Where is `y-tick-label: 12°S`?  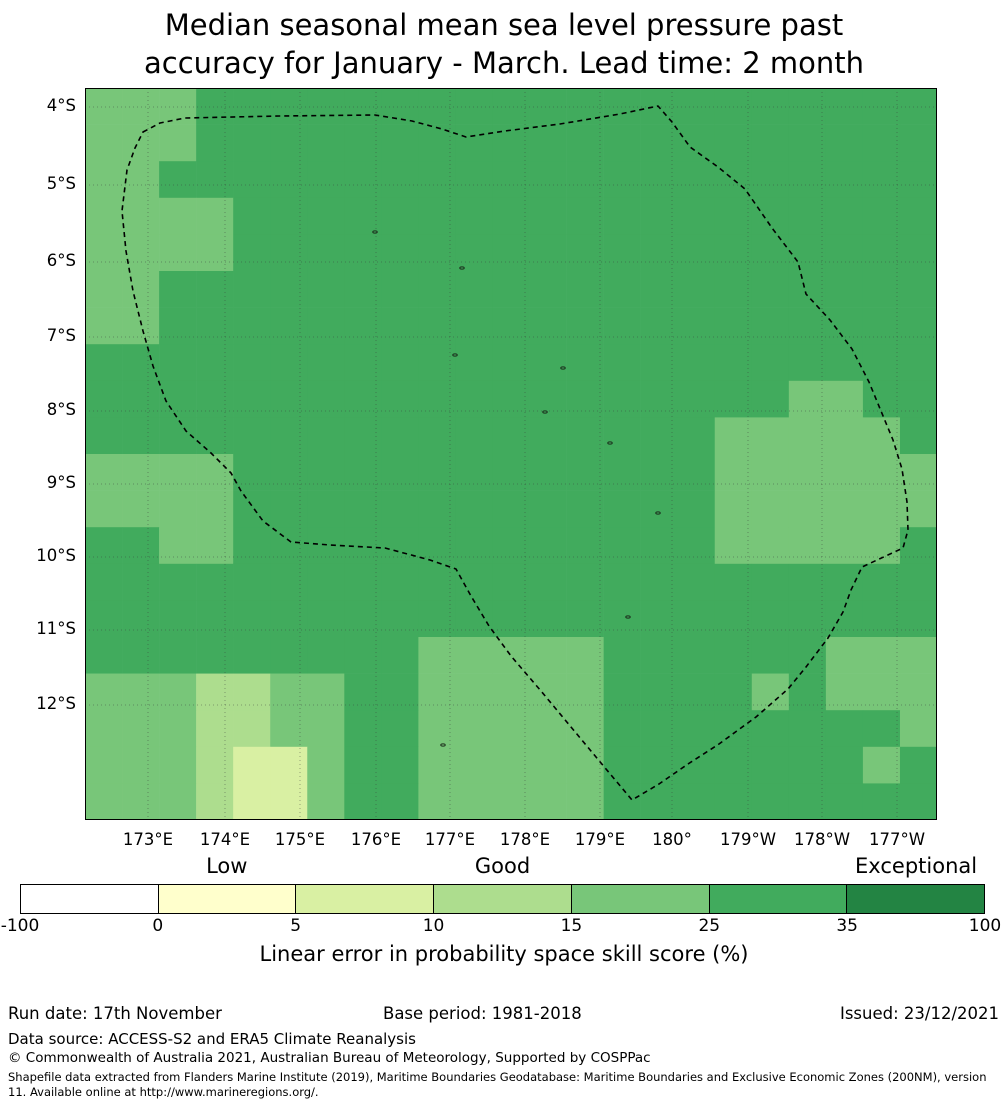
y-tick-label: 12°S is located at coordinates (56, 703).